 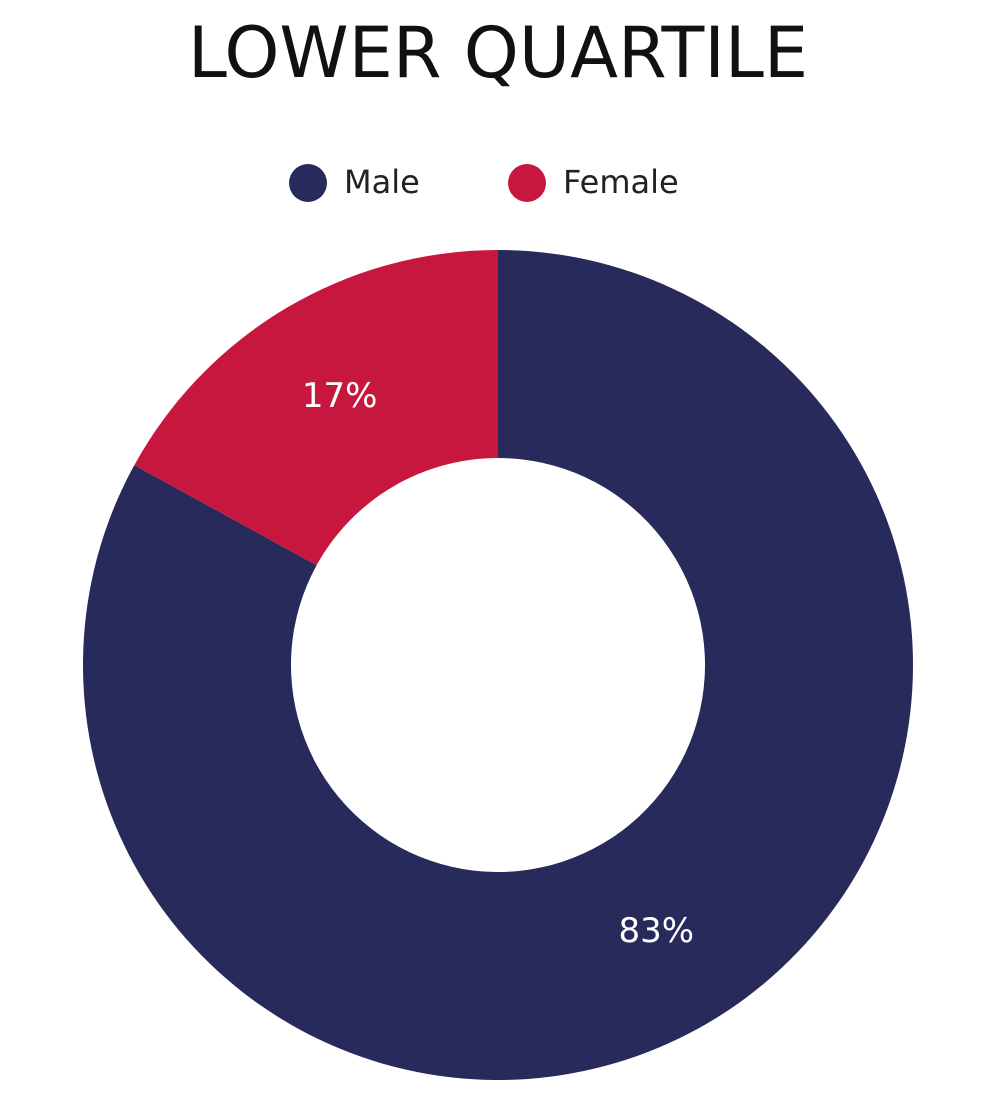 I want to click on donut-slice, so click(x=316, y=407).